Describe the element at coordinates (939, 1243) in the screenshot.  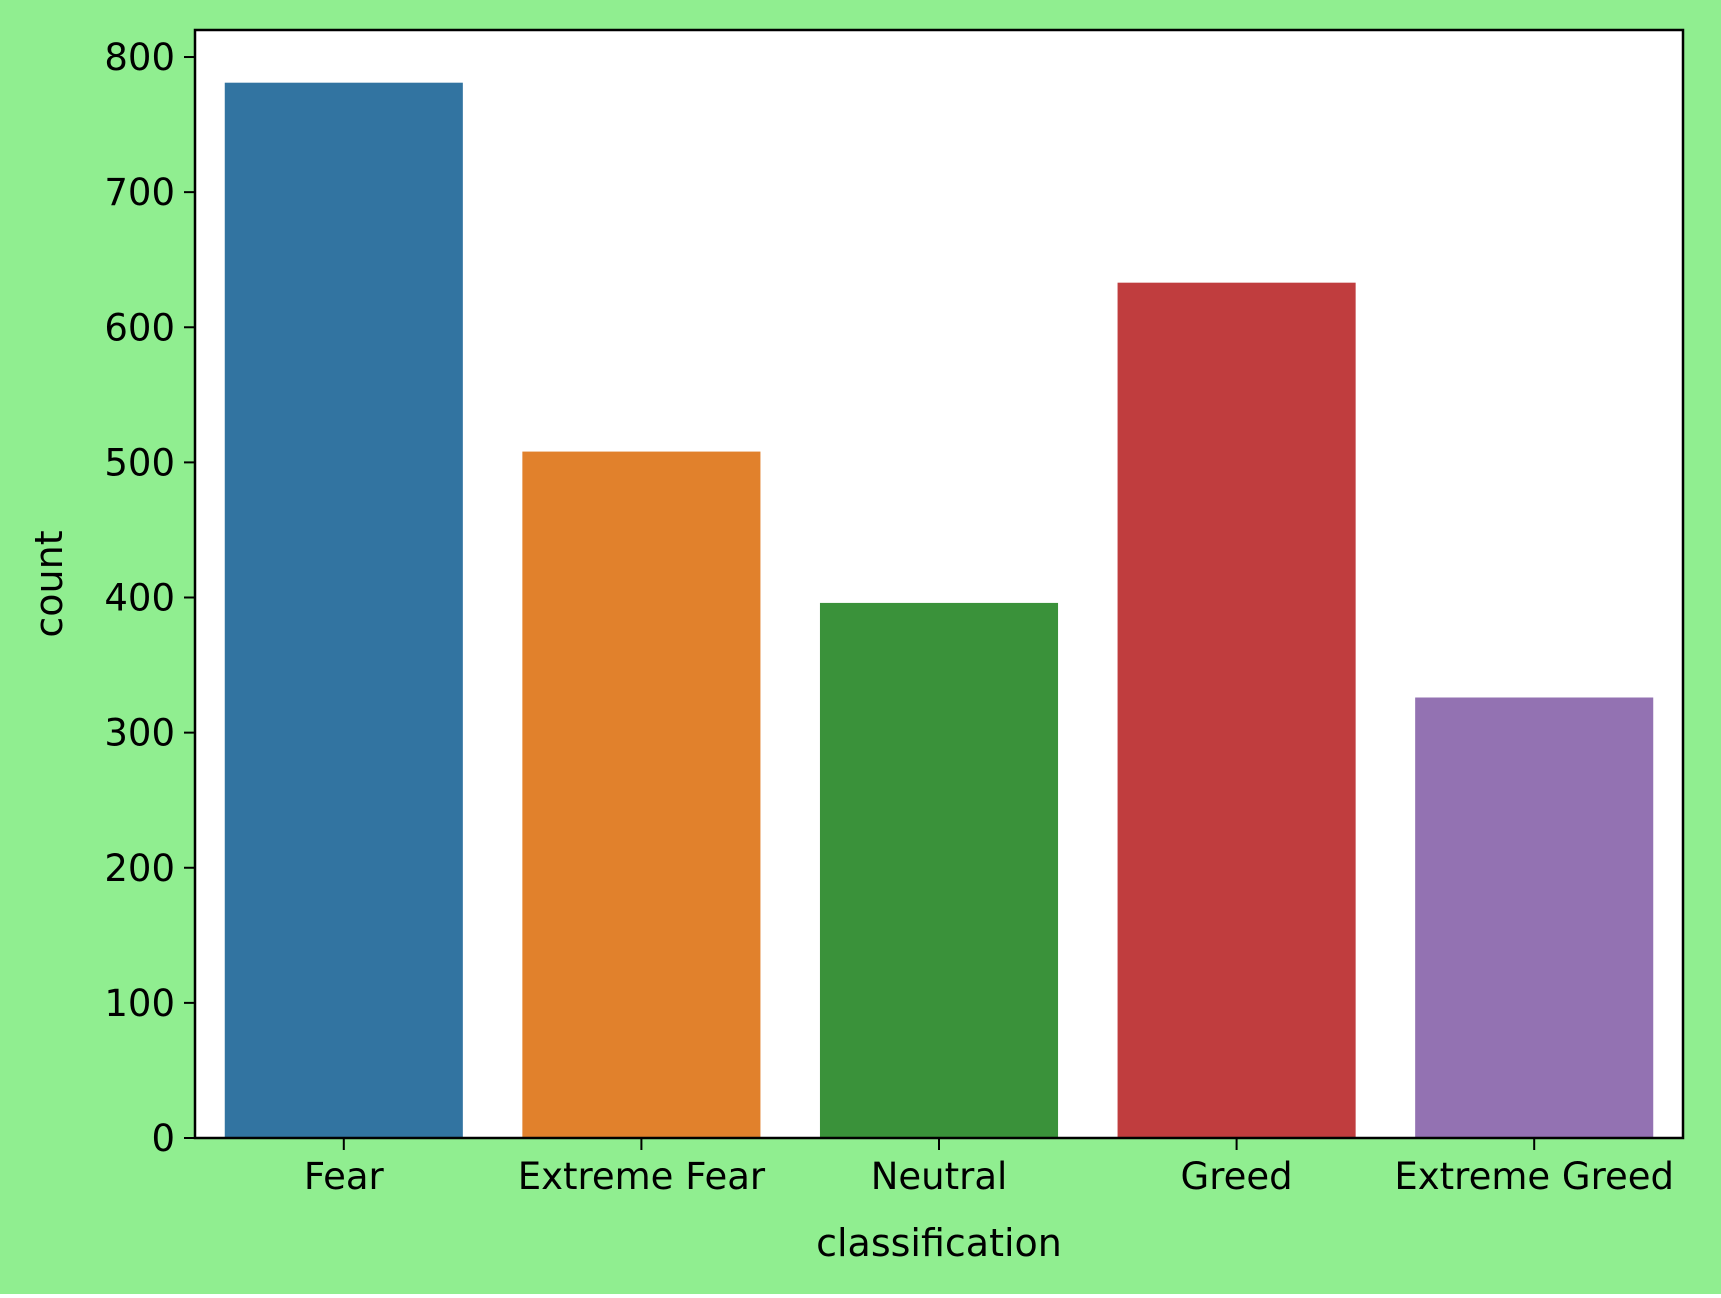
I see `x-axis-label: classification` at that location.